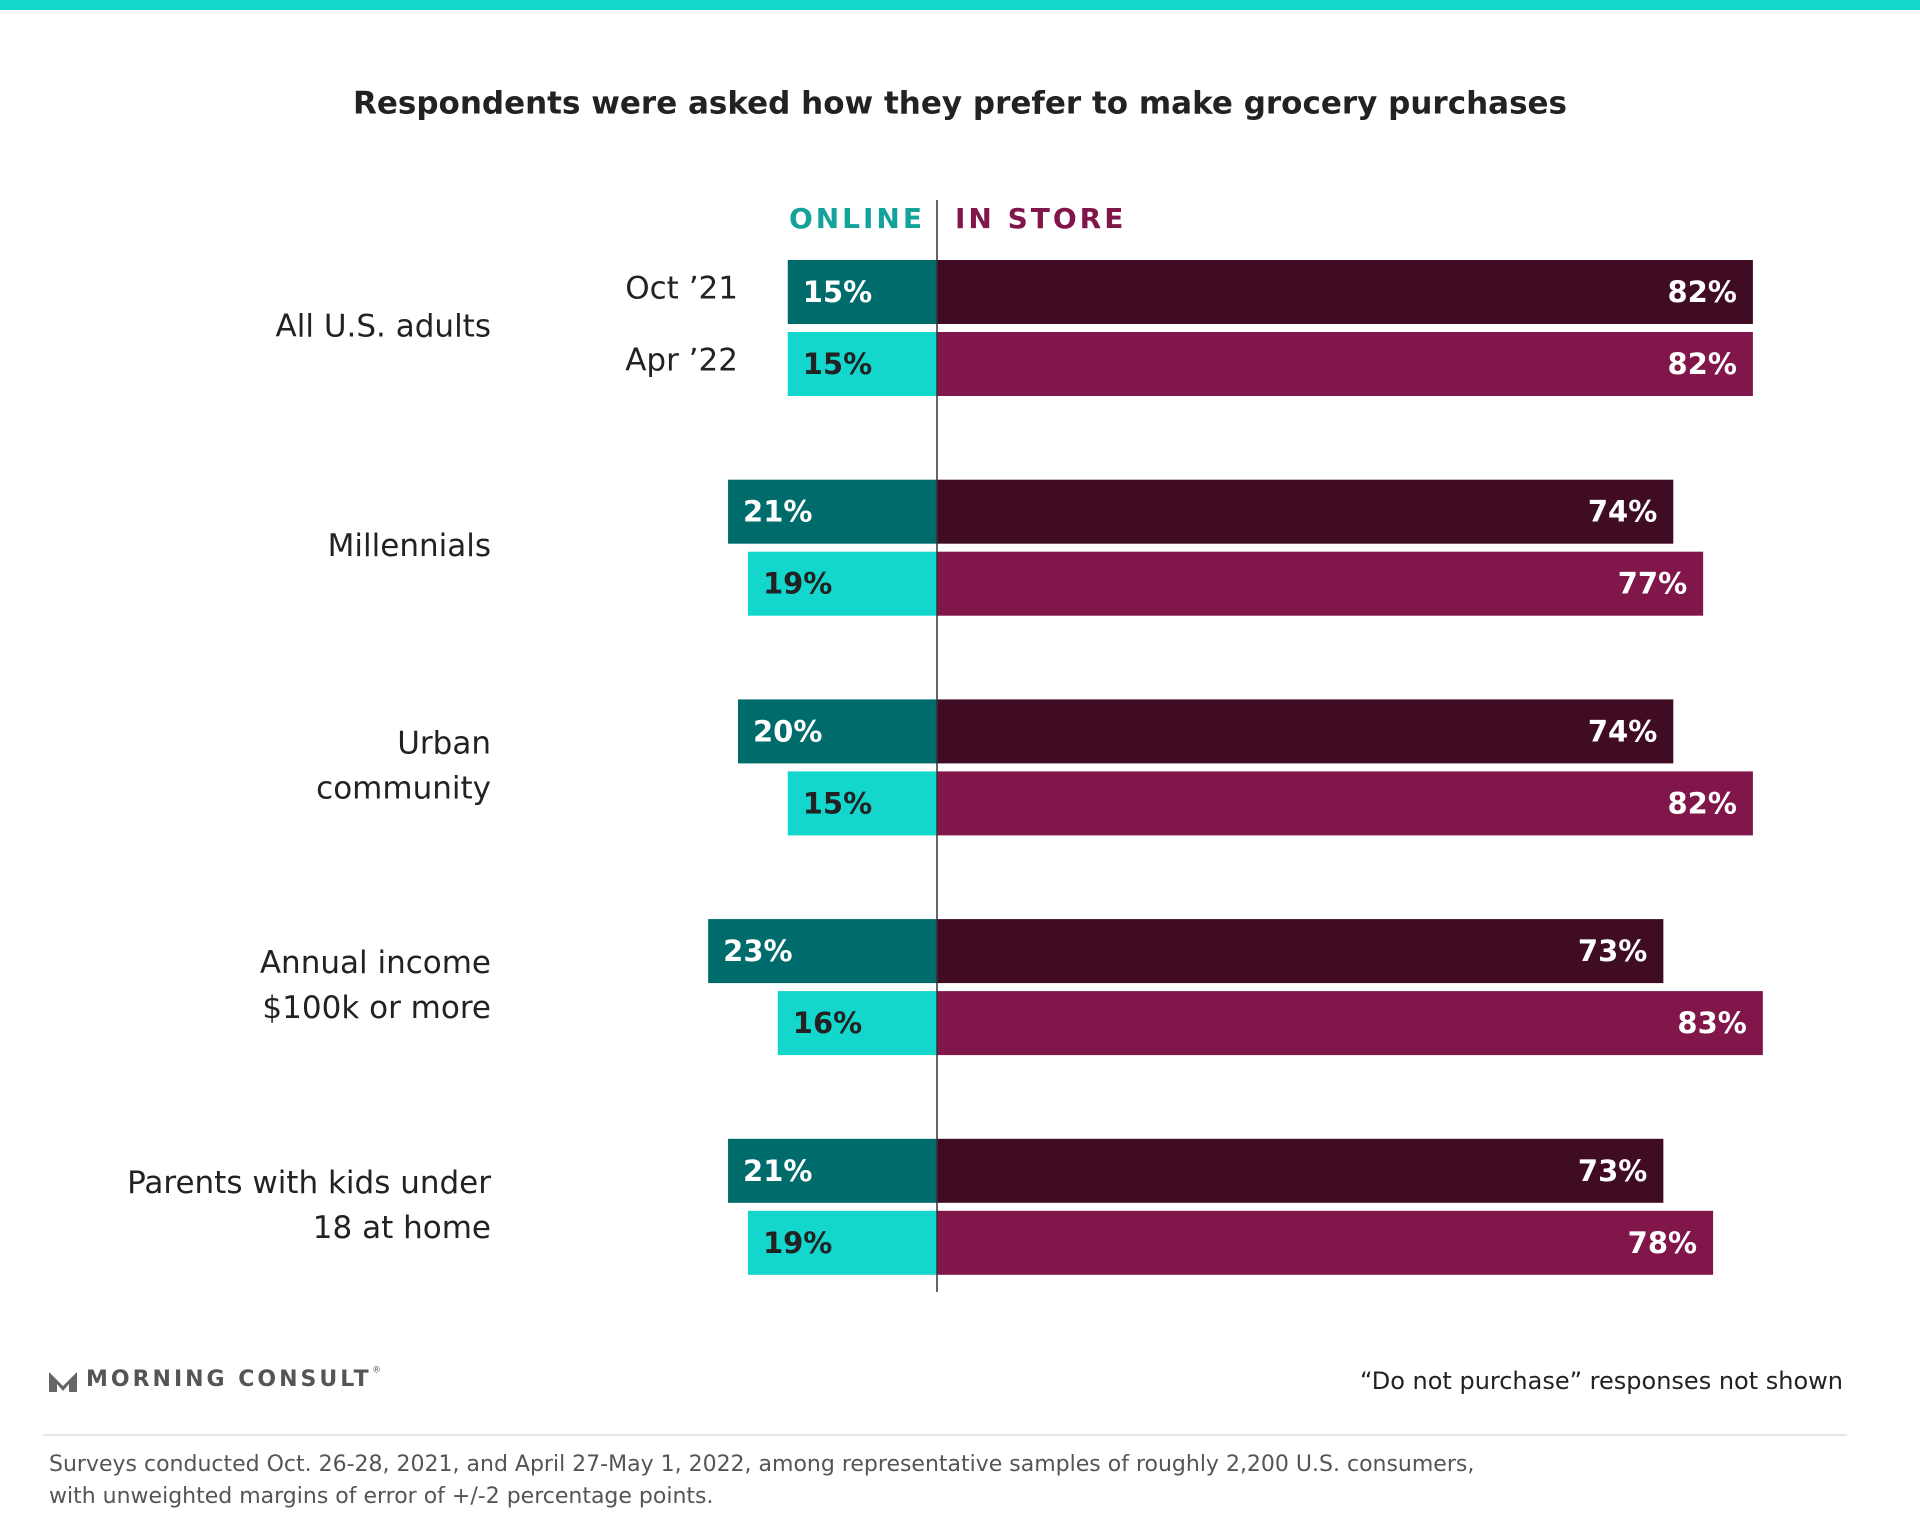 Image resolution: width=1920 pixels, height=1536 pixels. Describe the element at coordinates (681, 361) in the screenshot. I see `period-label: Apr ’22` at that location.